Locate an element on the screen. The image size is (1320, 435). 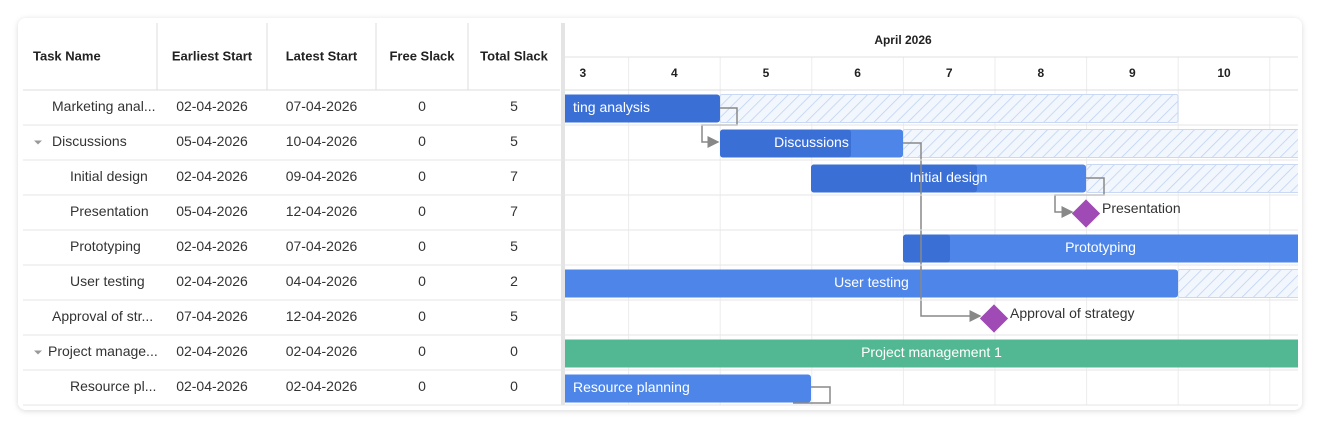
column-header: Total Slack is located at coordinates (514, 55).